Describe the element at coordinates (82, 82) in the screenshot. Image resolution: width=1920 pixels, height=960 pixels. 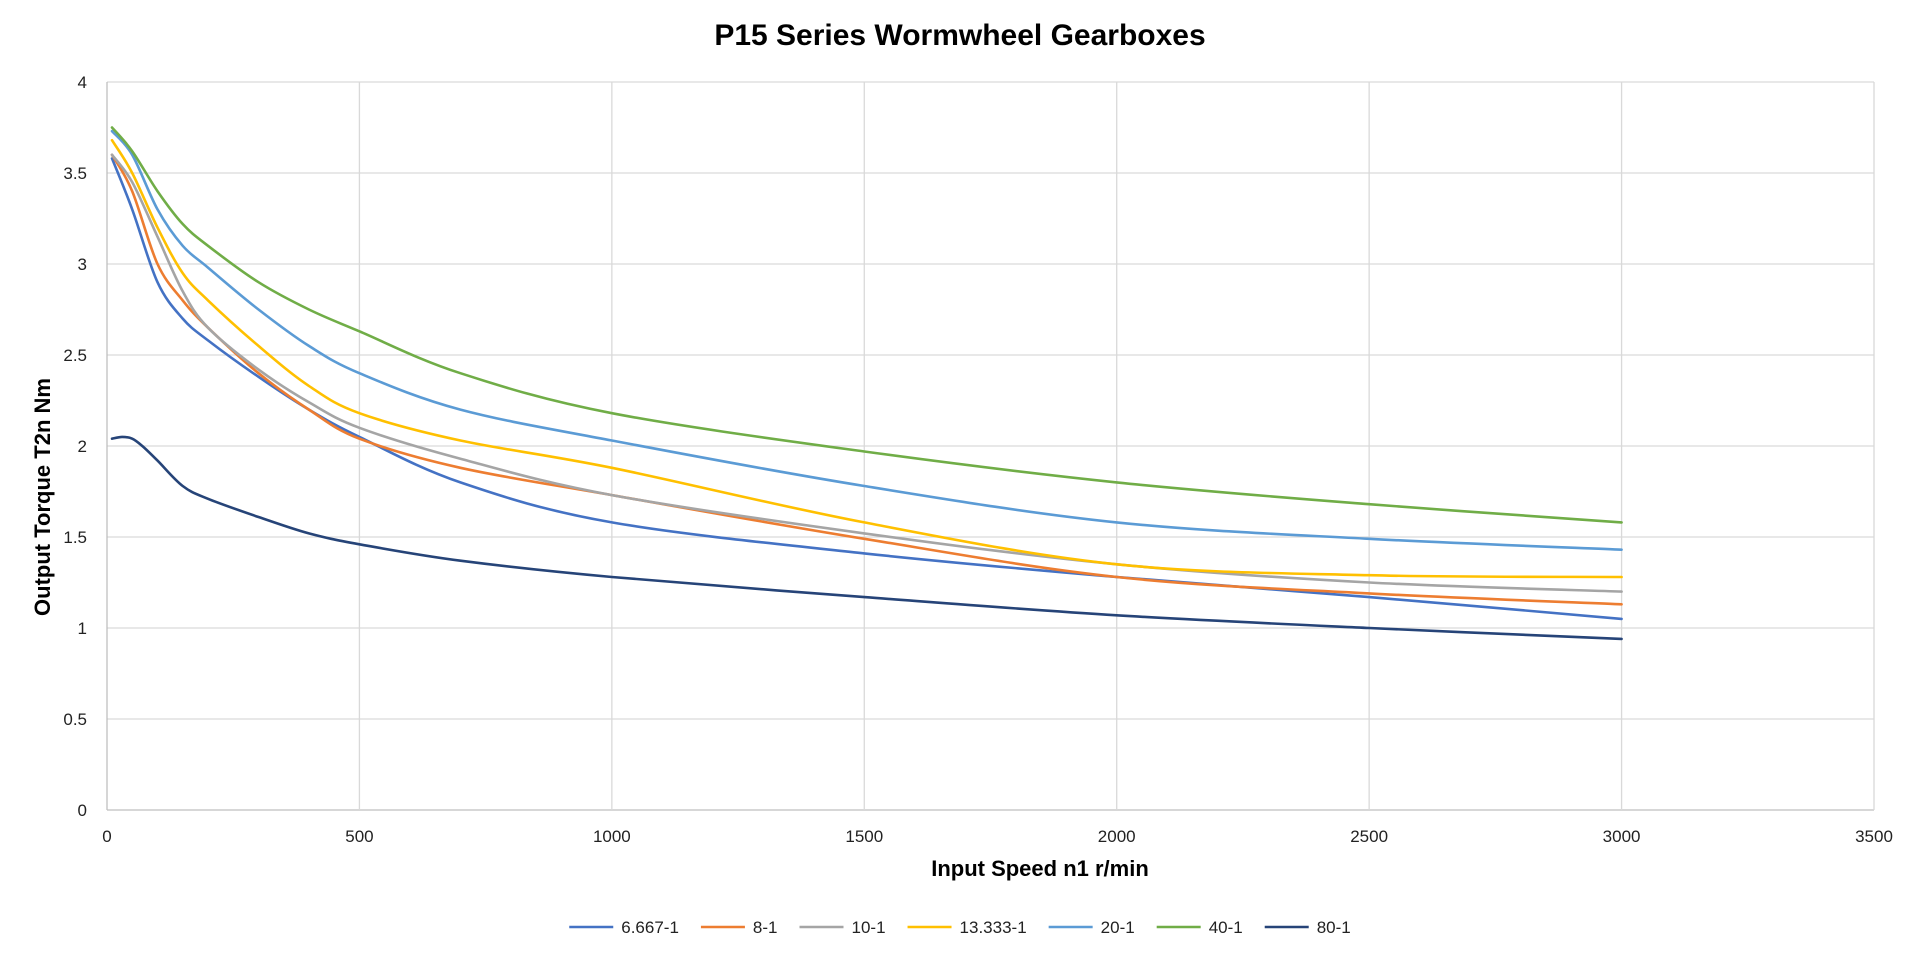
I see `y-tick-label: 4` at that location.